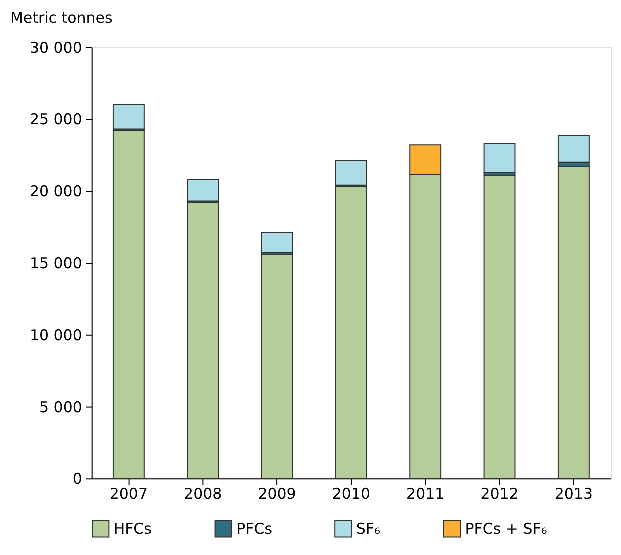 The image size is (621, 555). What do you see at coordinates (573, 494) in the screenshot?
I see `x-tick-label: 2013` at bounding box center [573, 494].